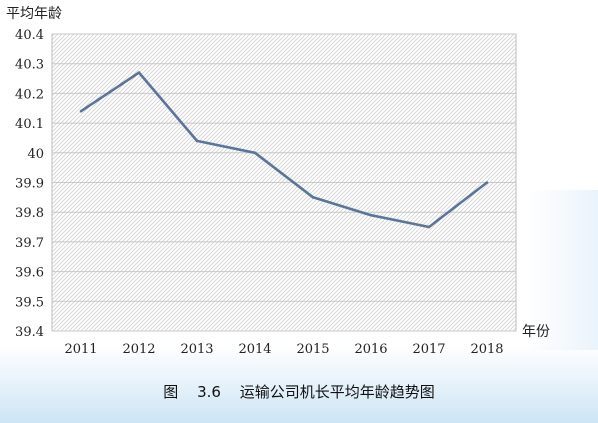 The image size is (598, 423). I want to click on x-tick-label: 2016, so click(370, 349).